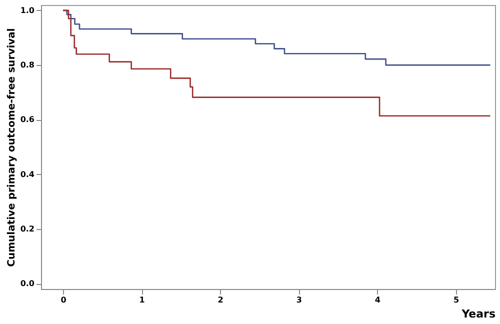  What do you see at coordinates (27, 229) in the screenshot?
I see `y-tick-label: 0.2` at bounding box center [27, 229].